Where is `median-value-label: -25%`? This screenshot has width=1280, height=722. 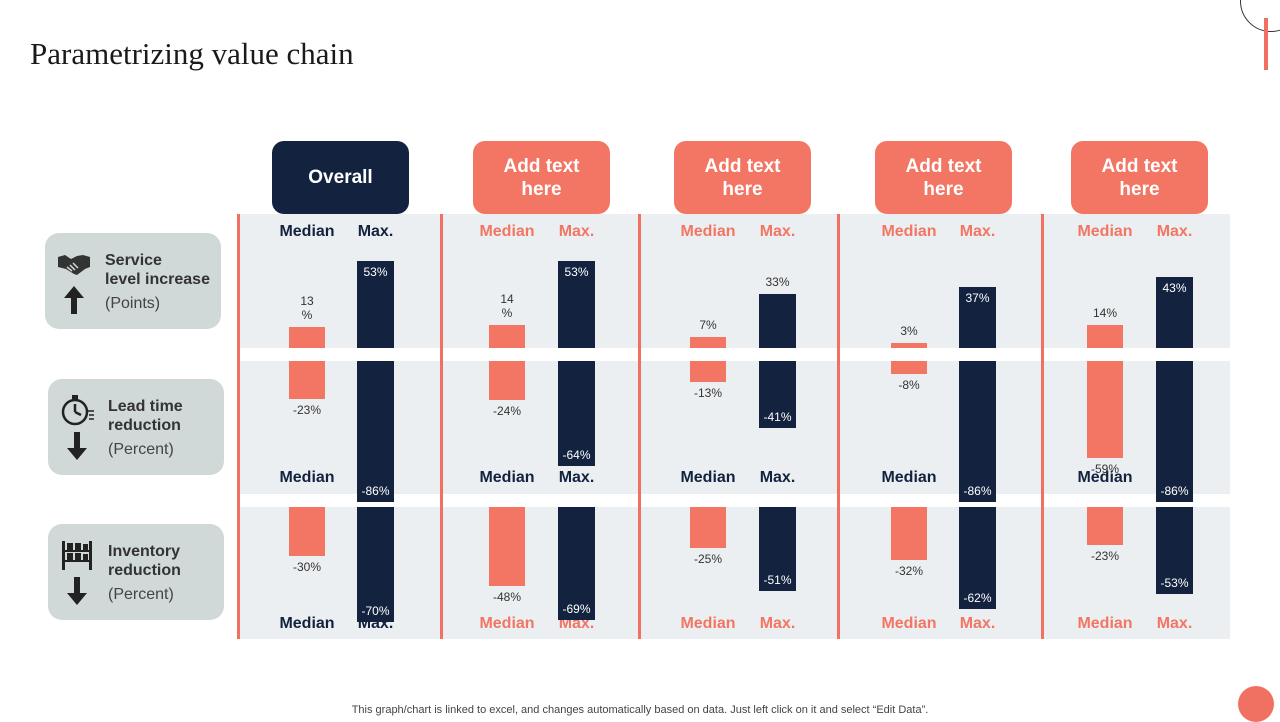
median-value-label: -25% is located at coordinates (707, 559).